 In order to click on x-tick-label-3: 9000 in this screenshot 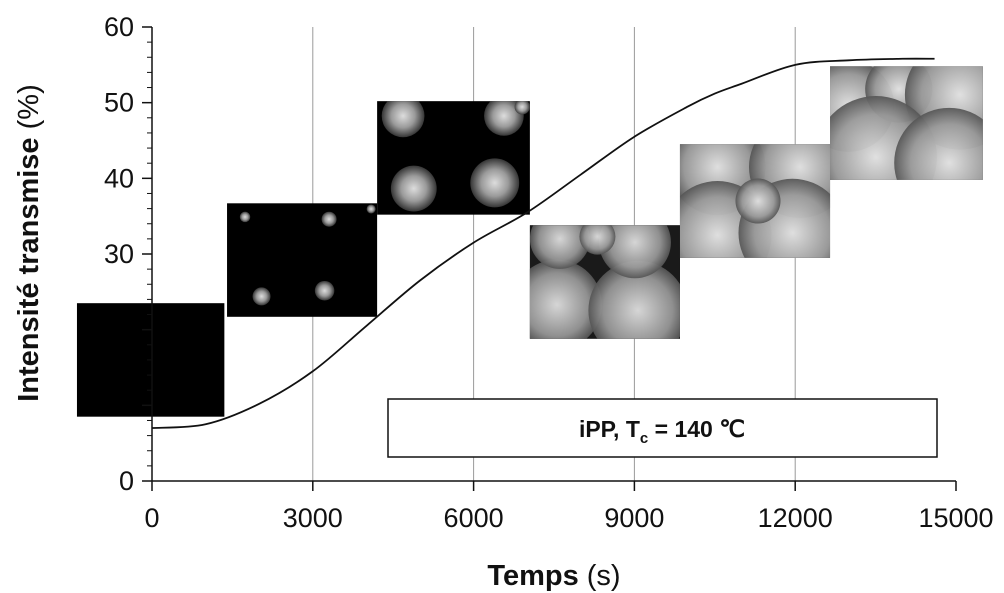, I will do `click(634, 518)`.